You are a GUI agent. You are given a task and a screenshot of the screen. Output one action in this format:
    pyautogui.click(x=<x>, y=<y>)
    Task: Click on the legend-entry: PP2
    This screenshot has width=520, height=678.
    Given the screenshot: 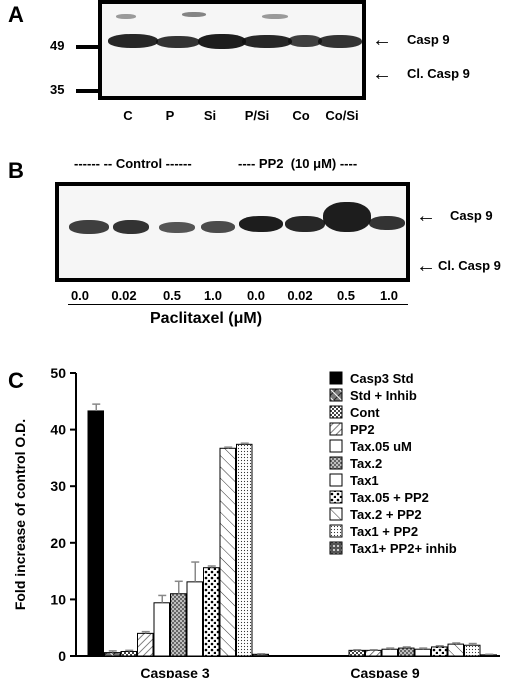 What is the action you would take?
    pyautogui.click(x=362, y=429)
    